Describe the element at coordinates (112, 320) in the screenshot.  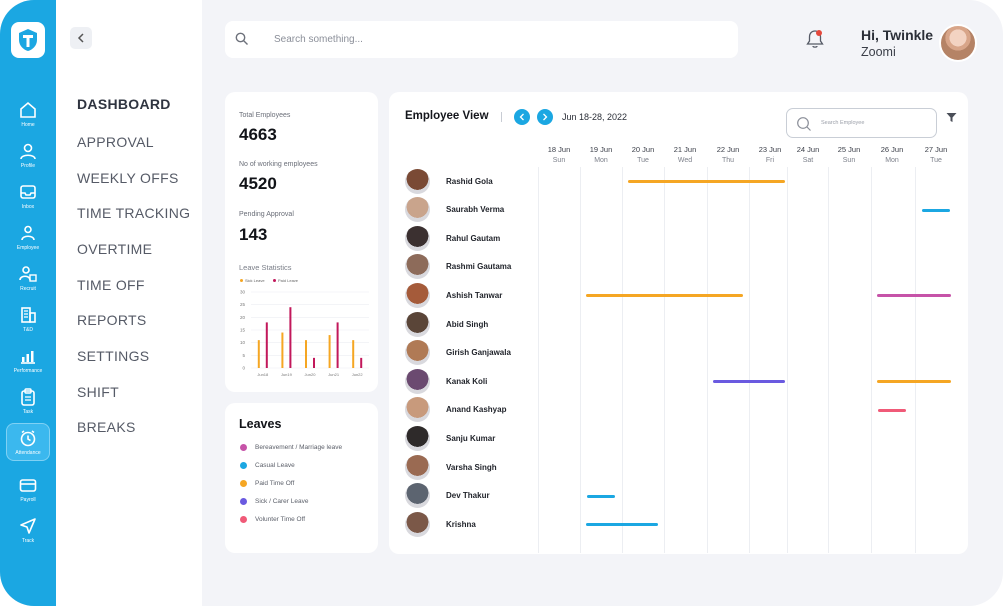
I see `nav-item-reports: REPORTS` at that location.